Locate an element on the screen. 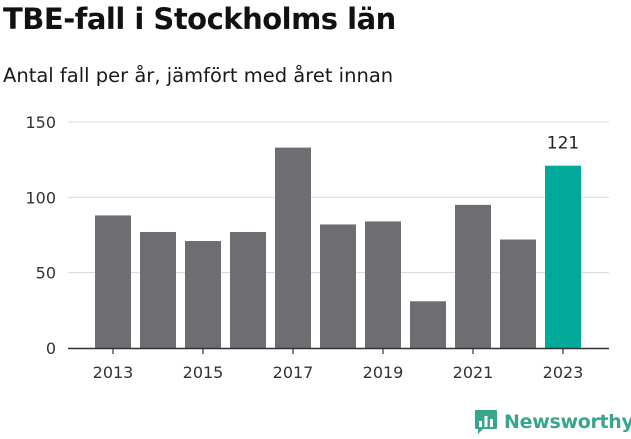 This screenshot has height=439, width=631. x-tick-label: 2015 is located at coordinates (203, 372).